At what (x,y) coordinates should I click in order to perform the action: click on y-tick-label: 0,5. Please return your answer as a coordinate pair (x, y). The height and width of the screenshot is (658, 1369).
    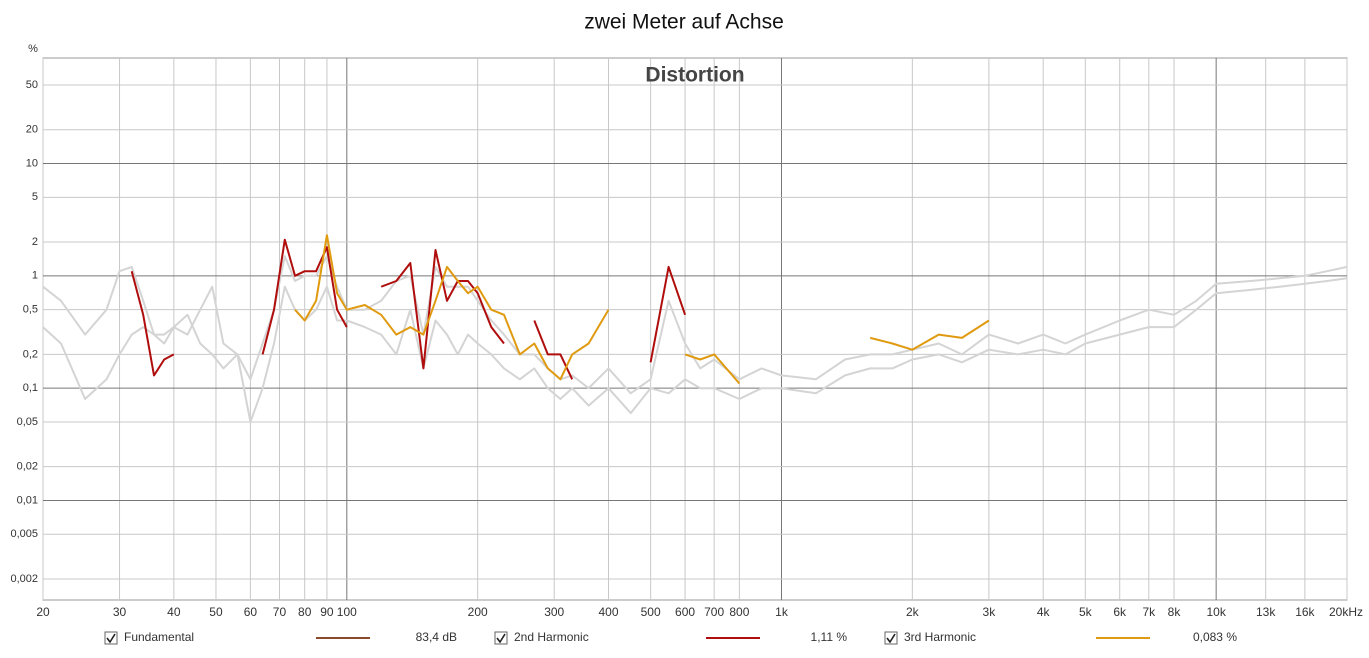
    Looking at the image, I should click on (30, 310).